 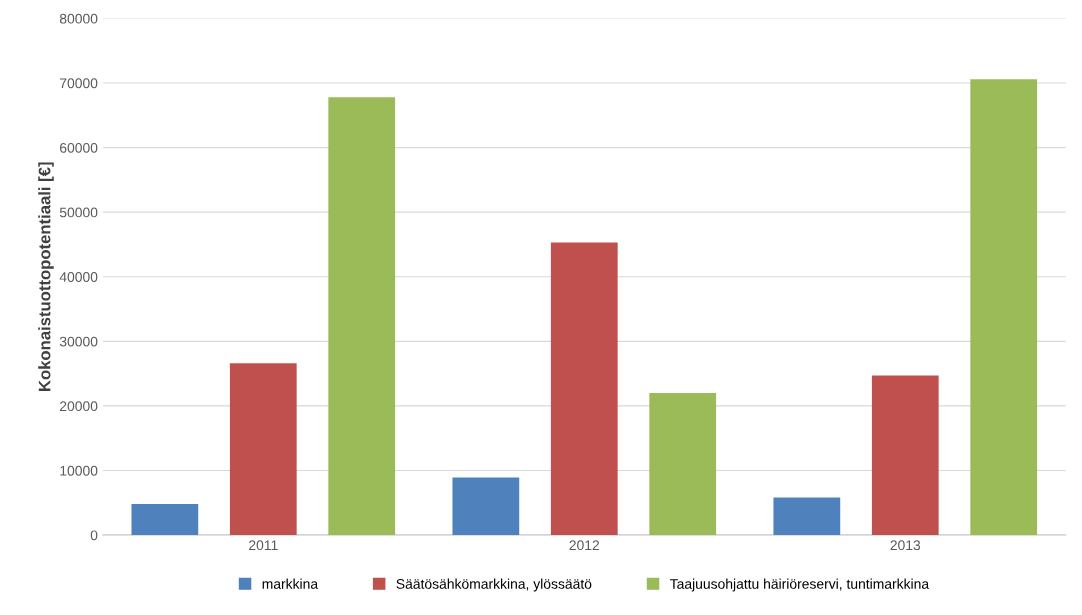 I want to click on y-tick-label: 70000, so click(x=79, y=83).